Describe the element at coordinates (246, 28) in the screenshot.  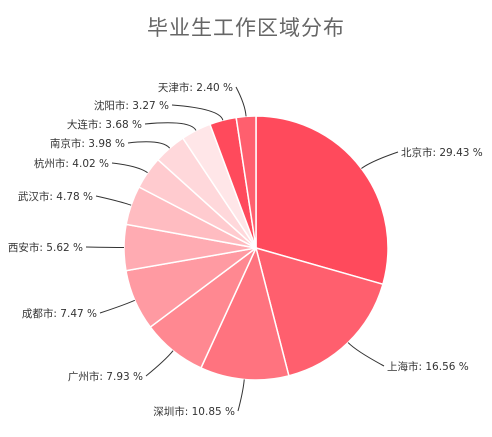
I see `chart-title: 毕业生工作区域分布` at that location.